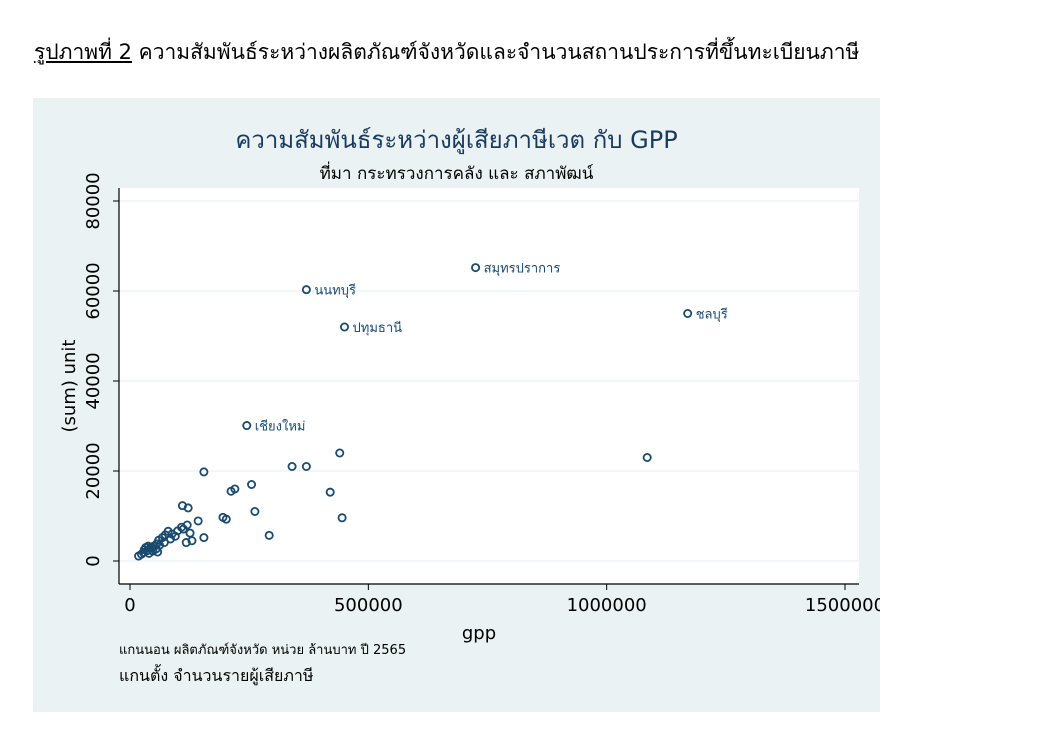 The height and width of the screenshot is (741, 1050). I want to click on data-point-label: นนทบุรี, so click(335, 291).